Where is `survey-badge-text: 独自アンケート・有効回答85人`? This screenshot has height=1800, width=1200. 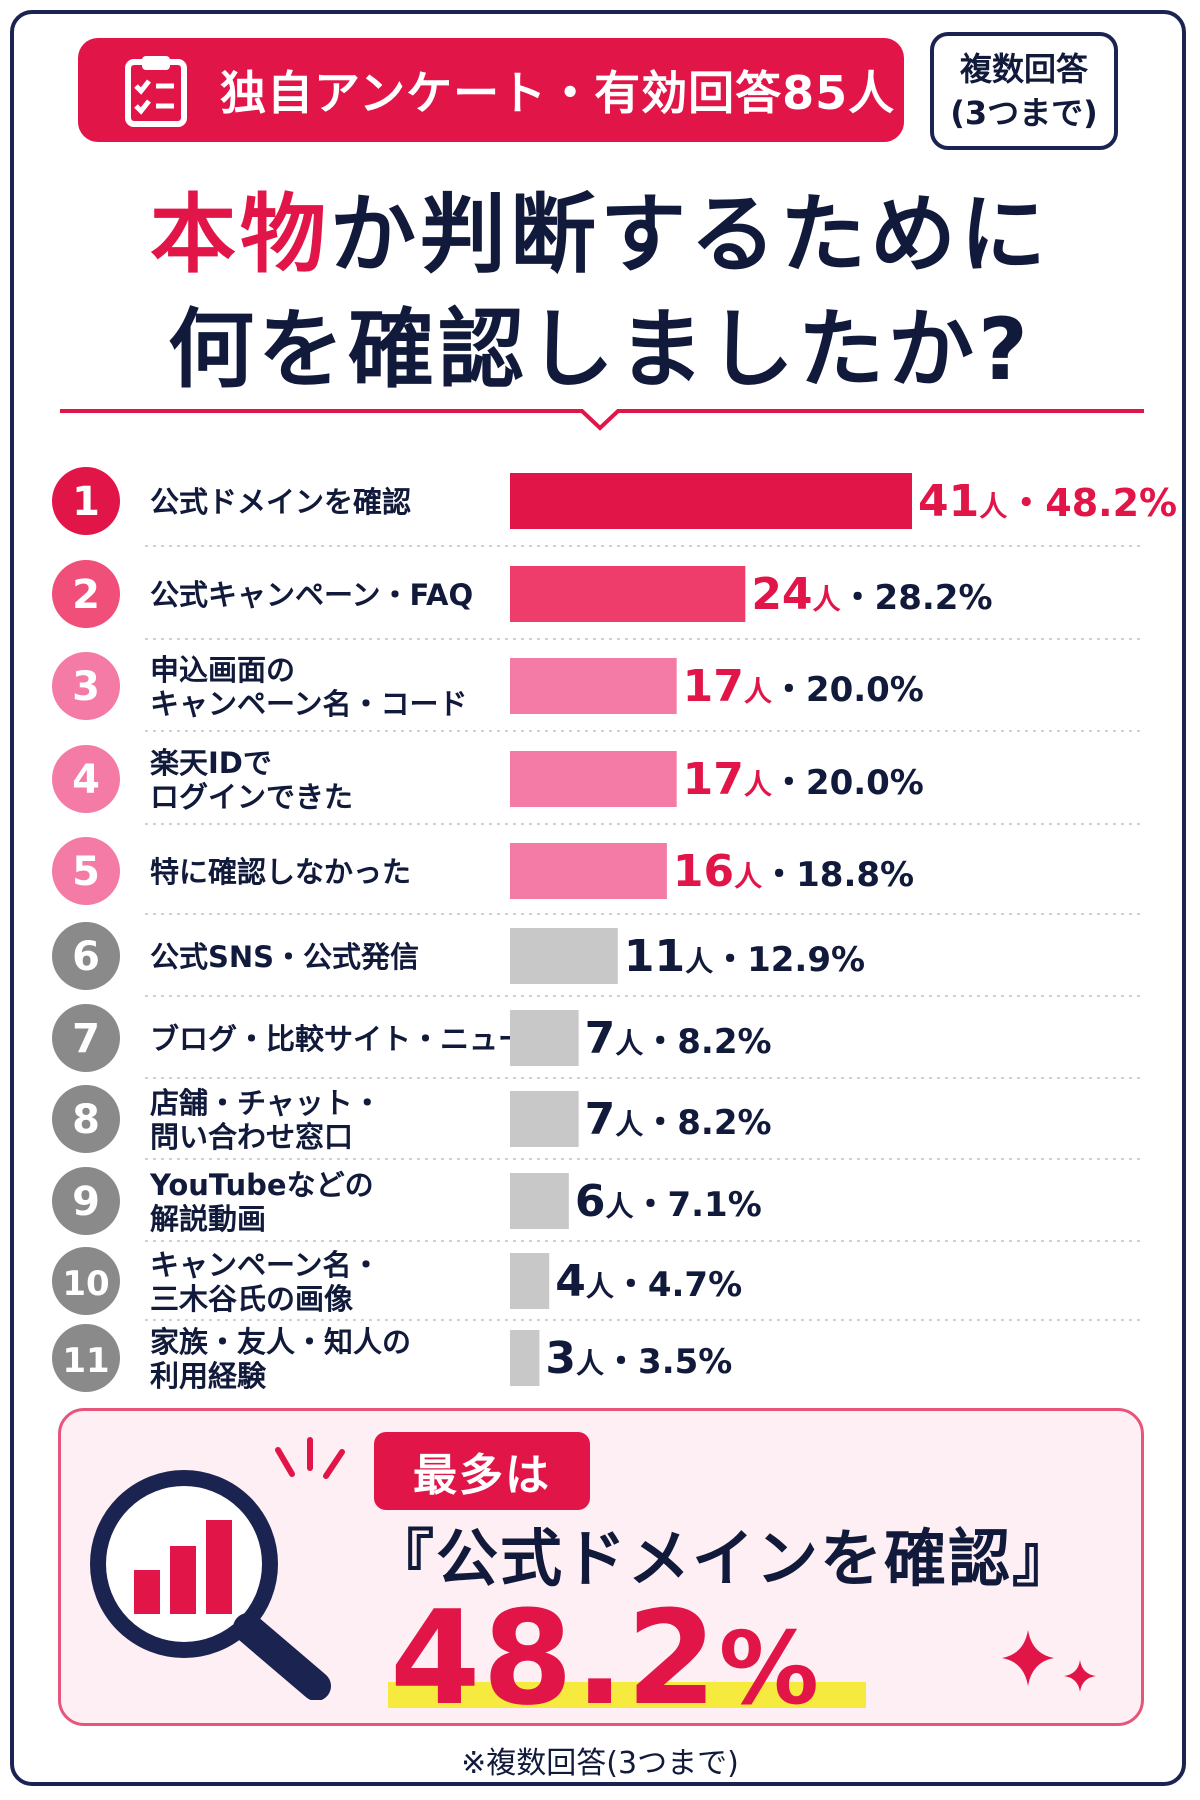 survey-badge-text: 独自アンケート・有効回答85人 is located at coordinates (558, 93).